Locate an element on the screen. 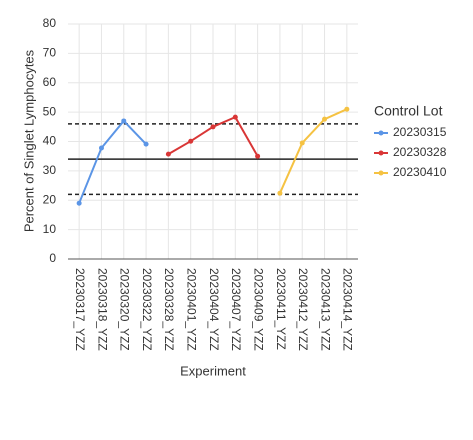 This screenshot has height=440, width=473. x-tick-label: 20230317_YZZ is located at coordinates (80, 309).